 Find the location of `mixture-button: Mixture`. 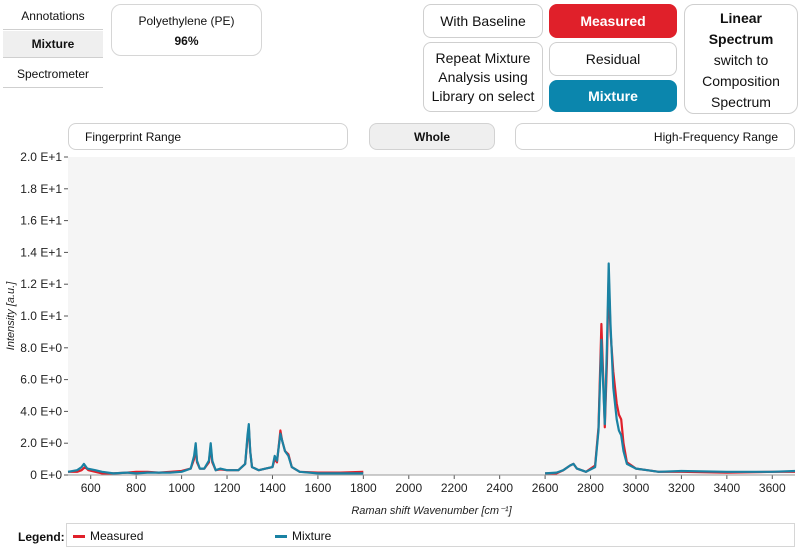

mixture-button: Mixture is located at coordinates (613, 96).